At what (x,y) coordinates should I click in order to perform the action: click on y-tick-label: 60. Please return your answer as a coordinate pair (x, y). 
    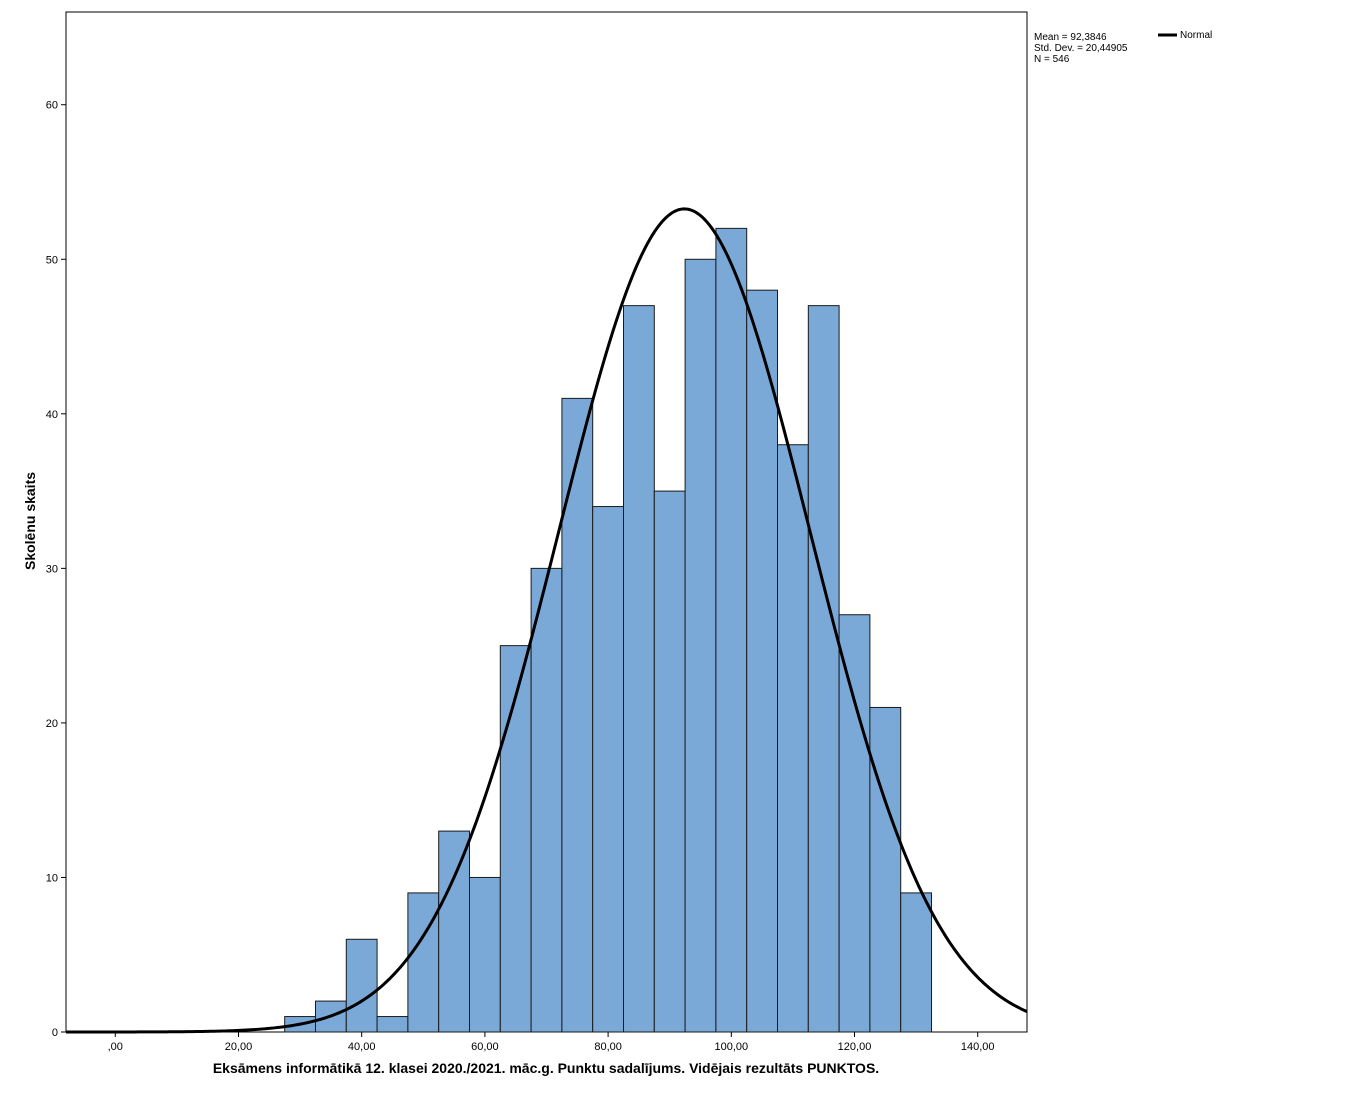
    Looking at the image, I should click on (52, 106).